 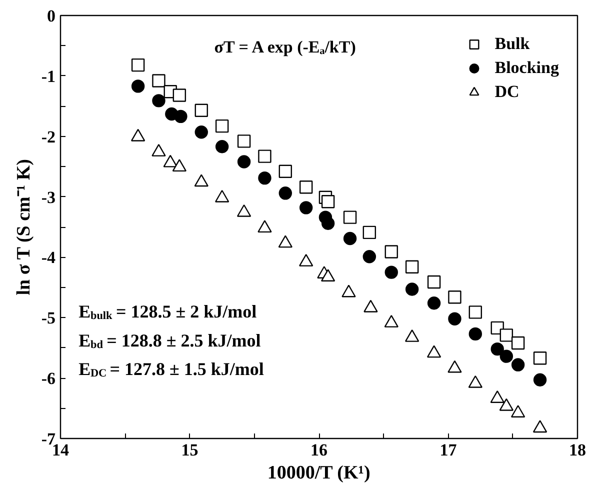 What do you see at coordinates (48, 318) in the screenshot?
I see `y-tick-label: -5` at bounding box center [48, 318].